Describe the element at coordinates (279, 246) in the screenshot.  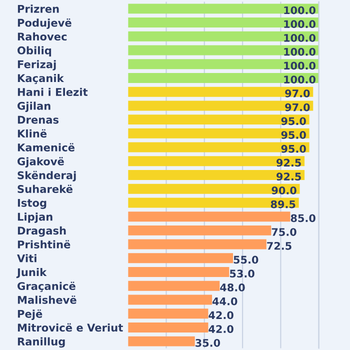
I see `data-label: 72.5` at that location.